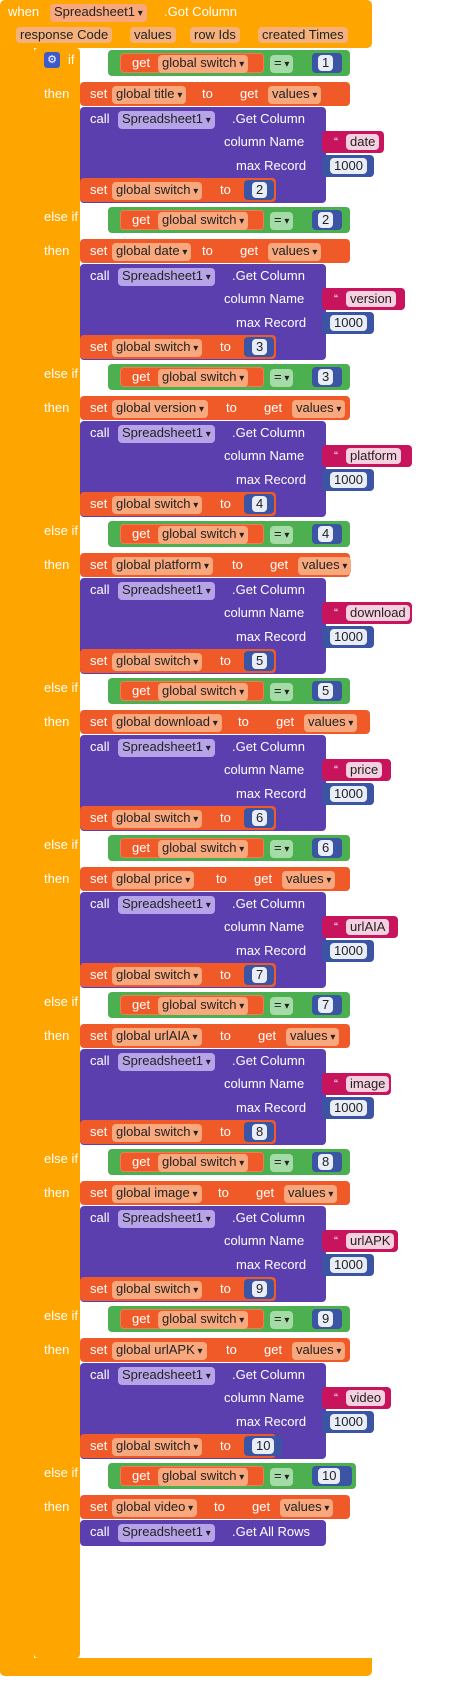 This screenshot has height=1686, width=464. Describe the element at coordinates (260, 1289) in the screenshot. I see `next-switch-value: 9` at that location.